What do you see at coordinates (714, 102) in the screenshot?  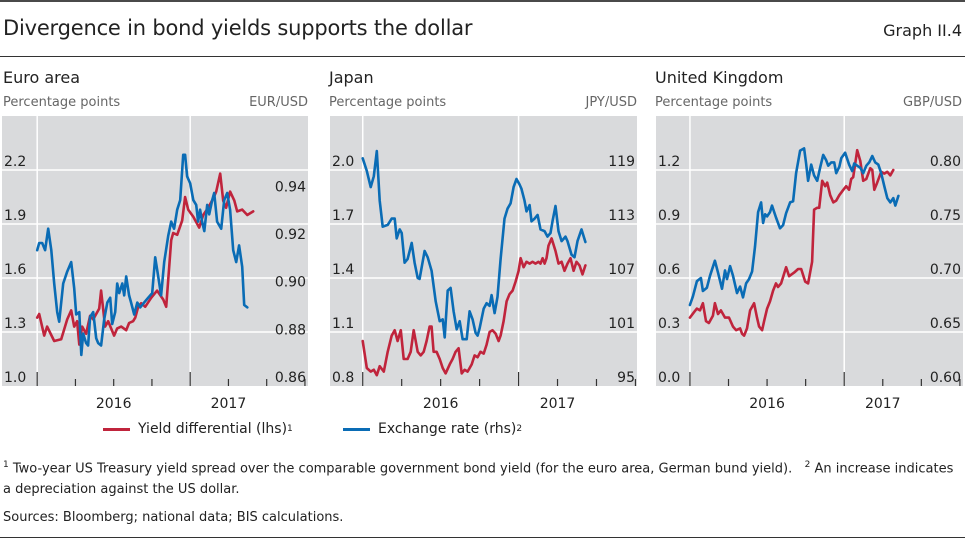 I see `left-axis-unit-united-kingdom: Percentage points` at bounding box center [714, 102].